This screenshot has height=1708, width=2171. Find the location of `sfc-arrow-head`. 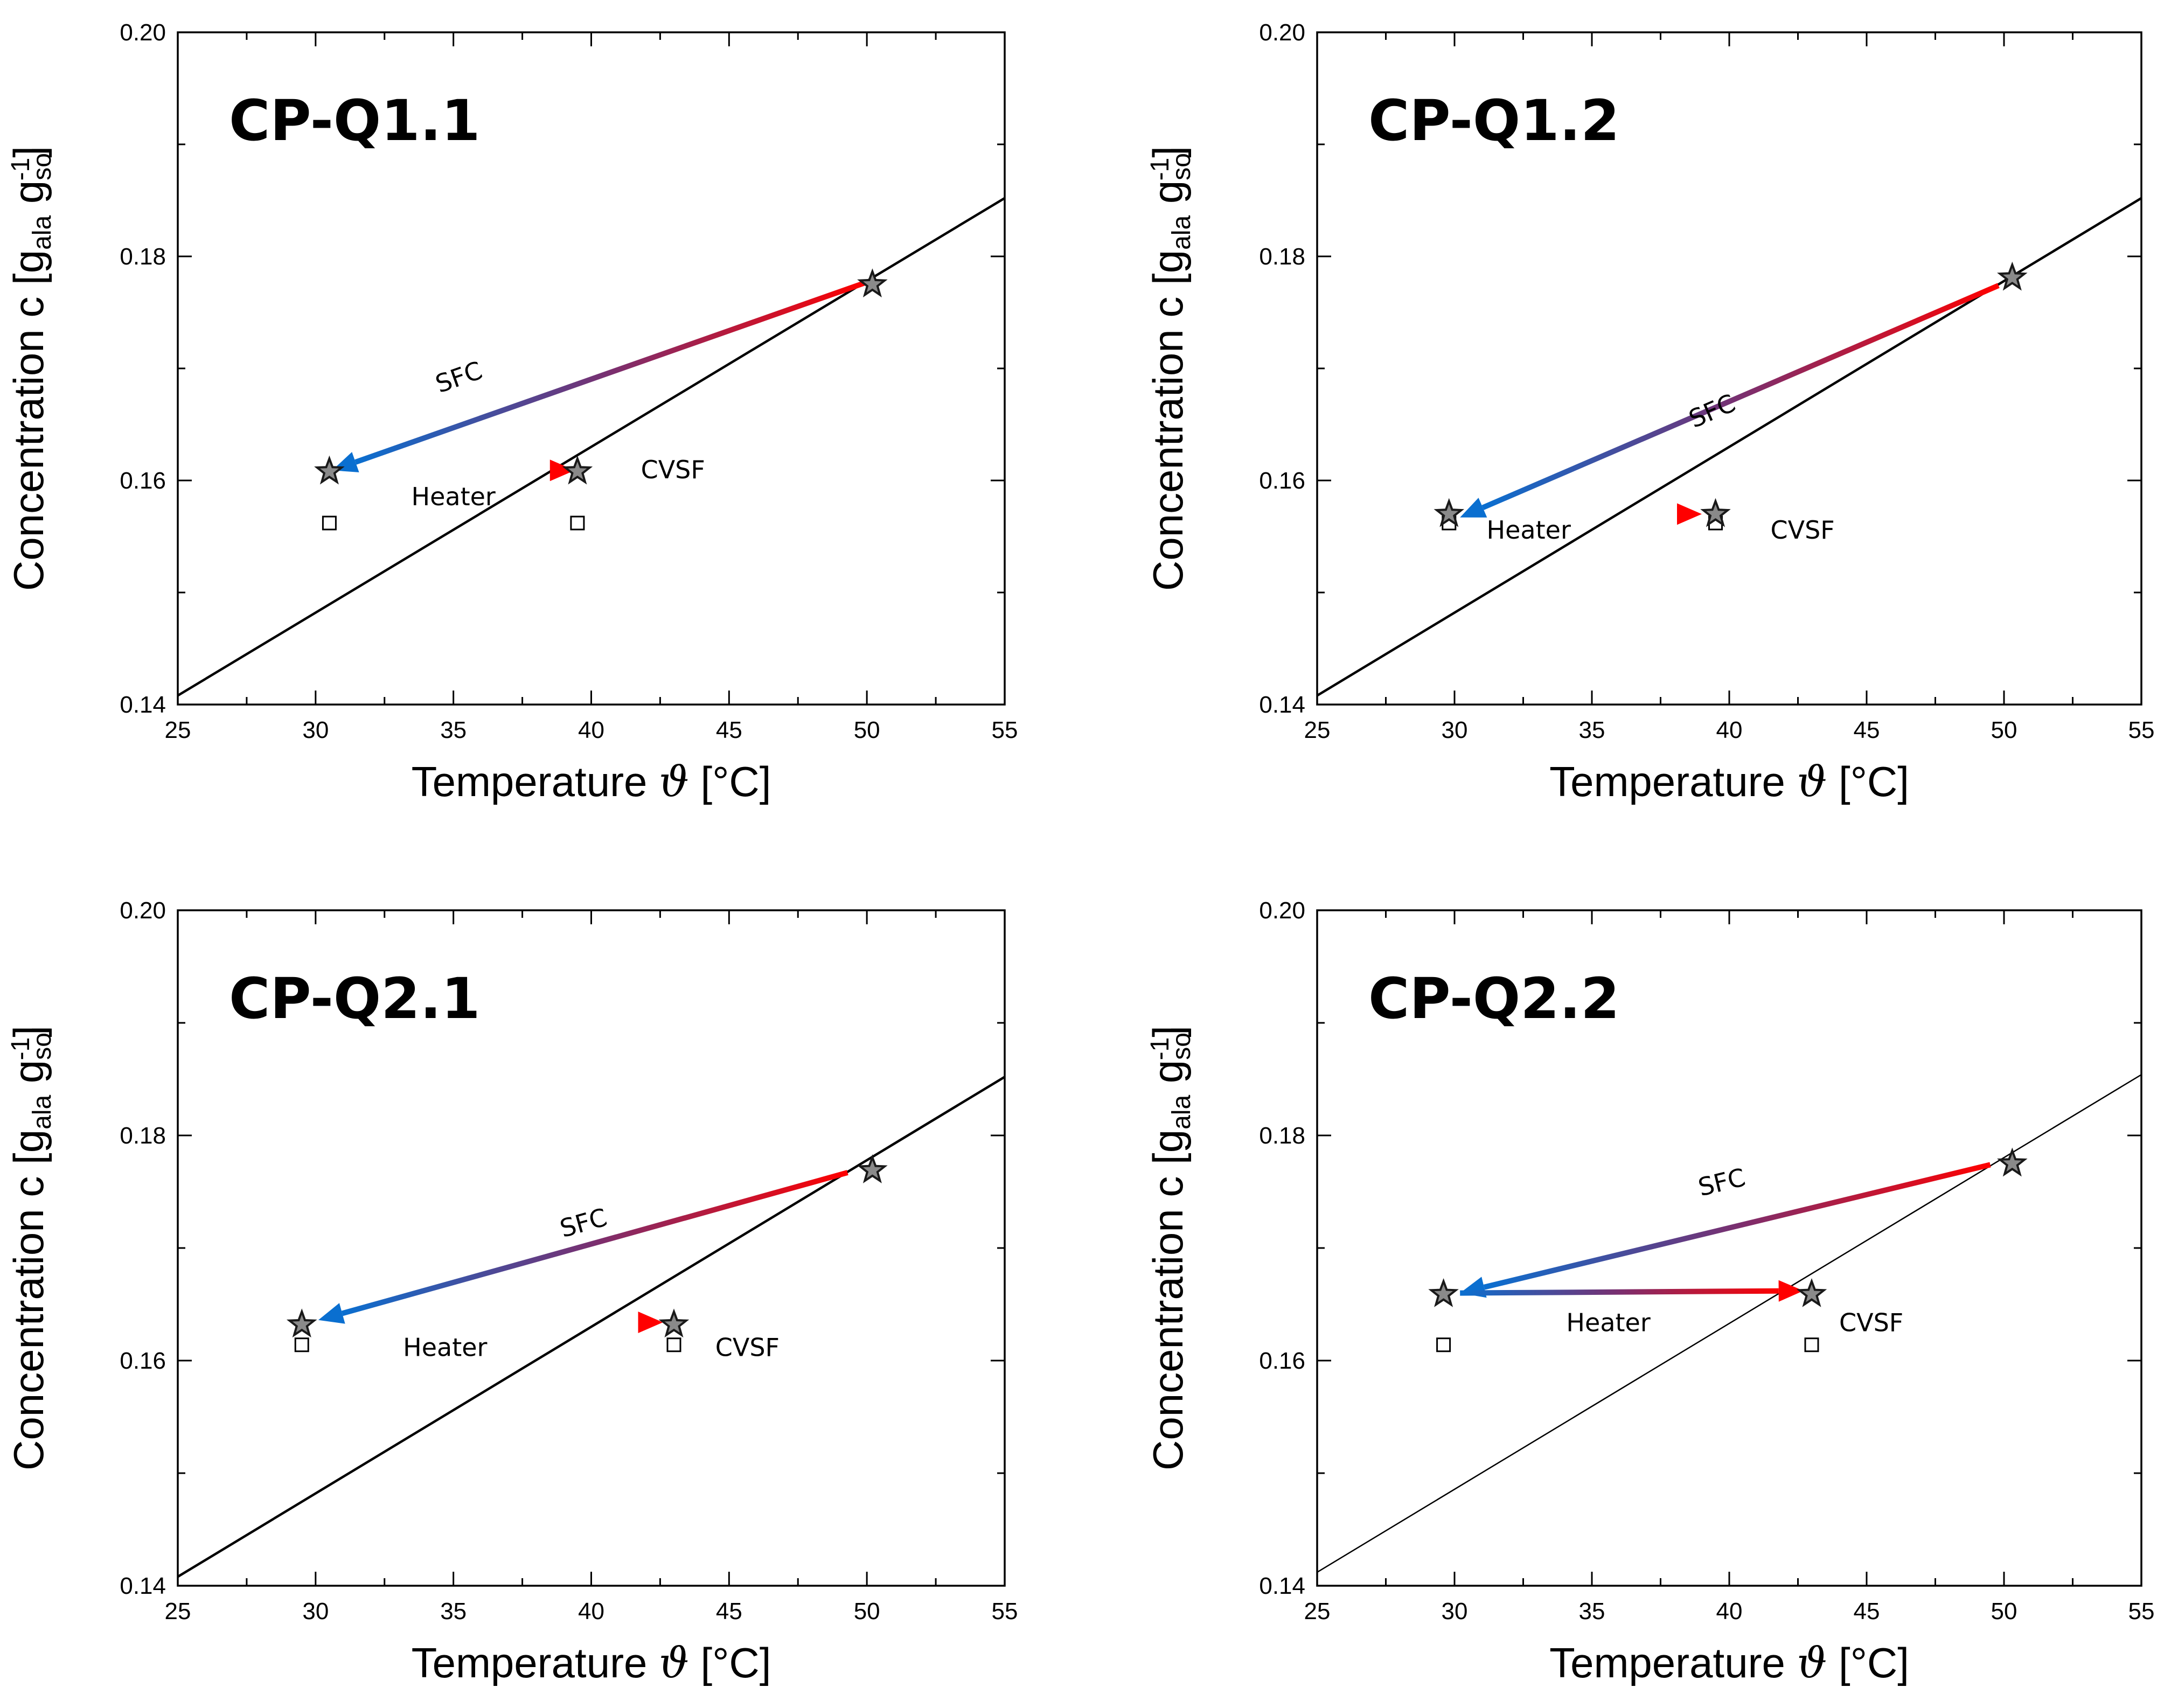

sfc-arrow-head is located at coordinates (331, 1313).